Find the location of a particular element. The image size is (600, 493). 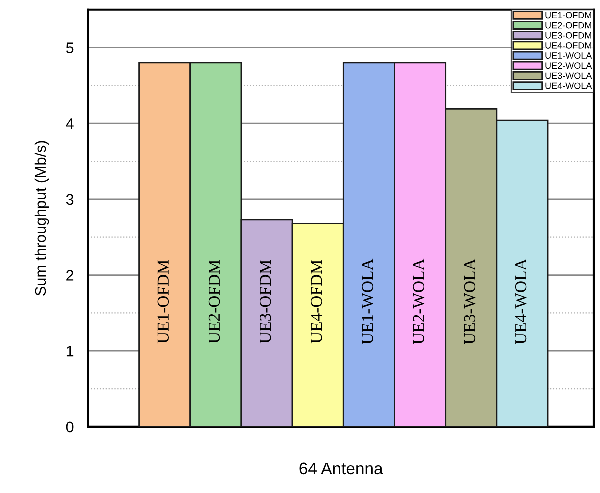

y-tick-label: 3 is located at coordinates (70, 200).